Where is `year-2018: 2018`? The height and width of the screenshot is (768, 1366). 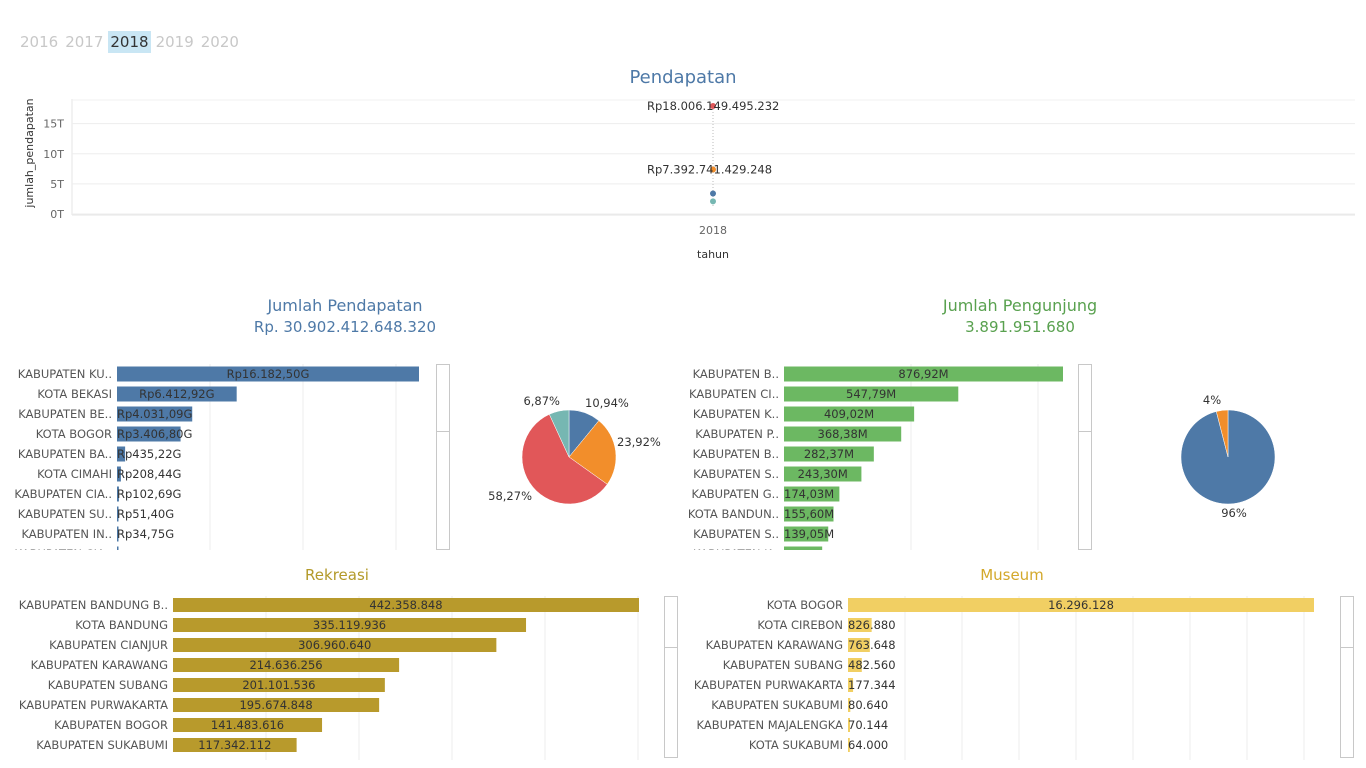
year-2018: 2018 is located at coordinates (129, 42).